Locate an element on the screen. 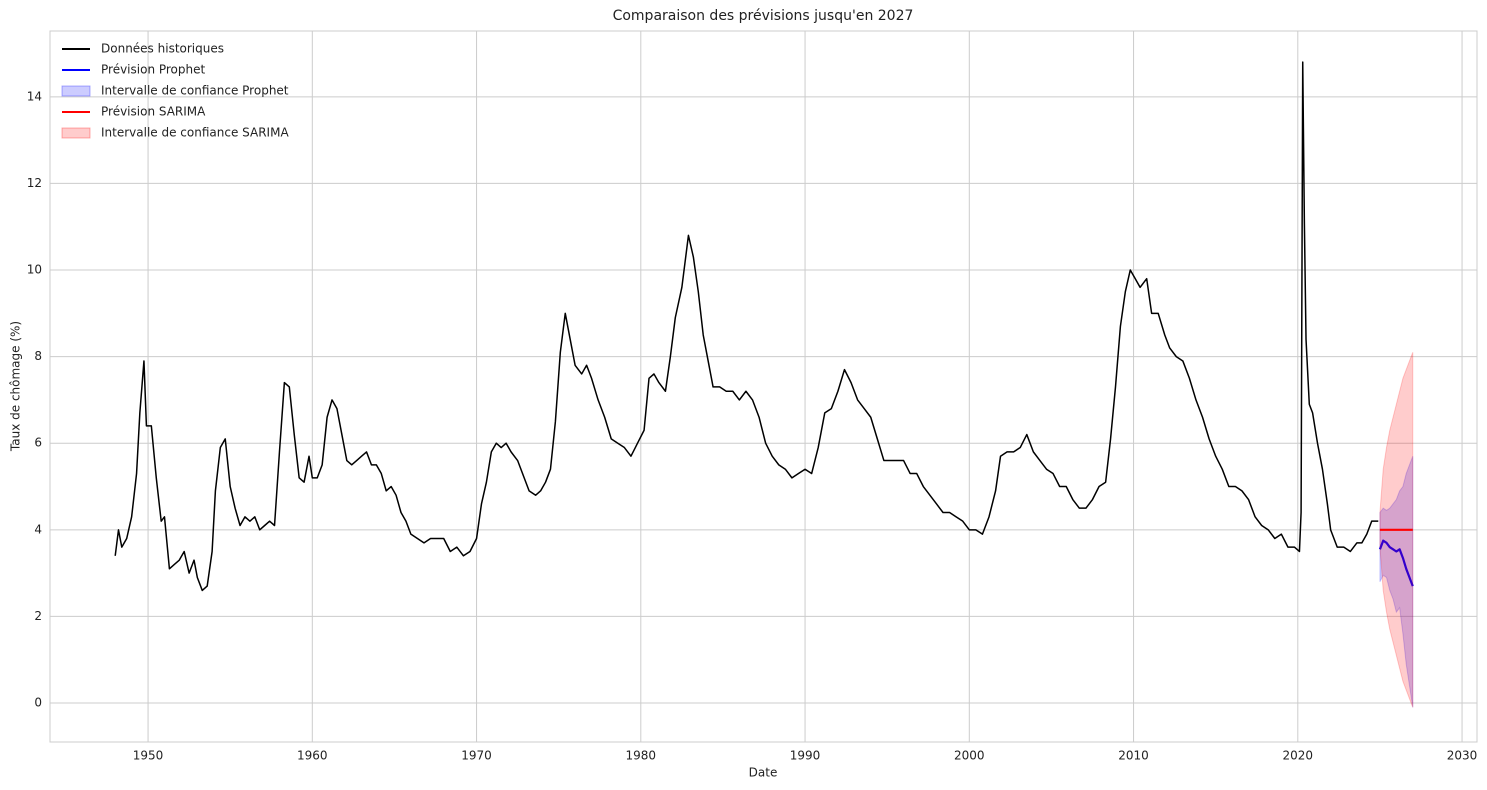 This screenshot has width=1487, height=790. x-tick-label: 1980 is located at coordinates (641, 756).